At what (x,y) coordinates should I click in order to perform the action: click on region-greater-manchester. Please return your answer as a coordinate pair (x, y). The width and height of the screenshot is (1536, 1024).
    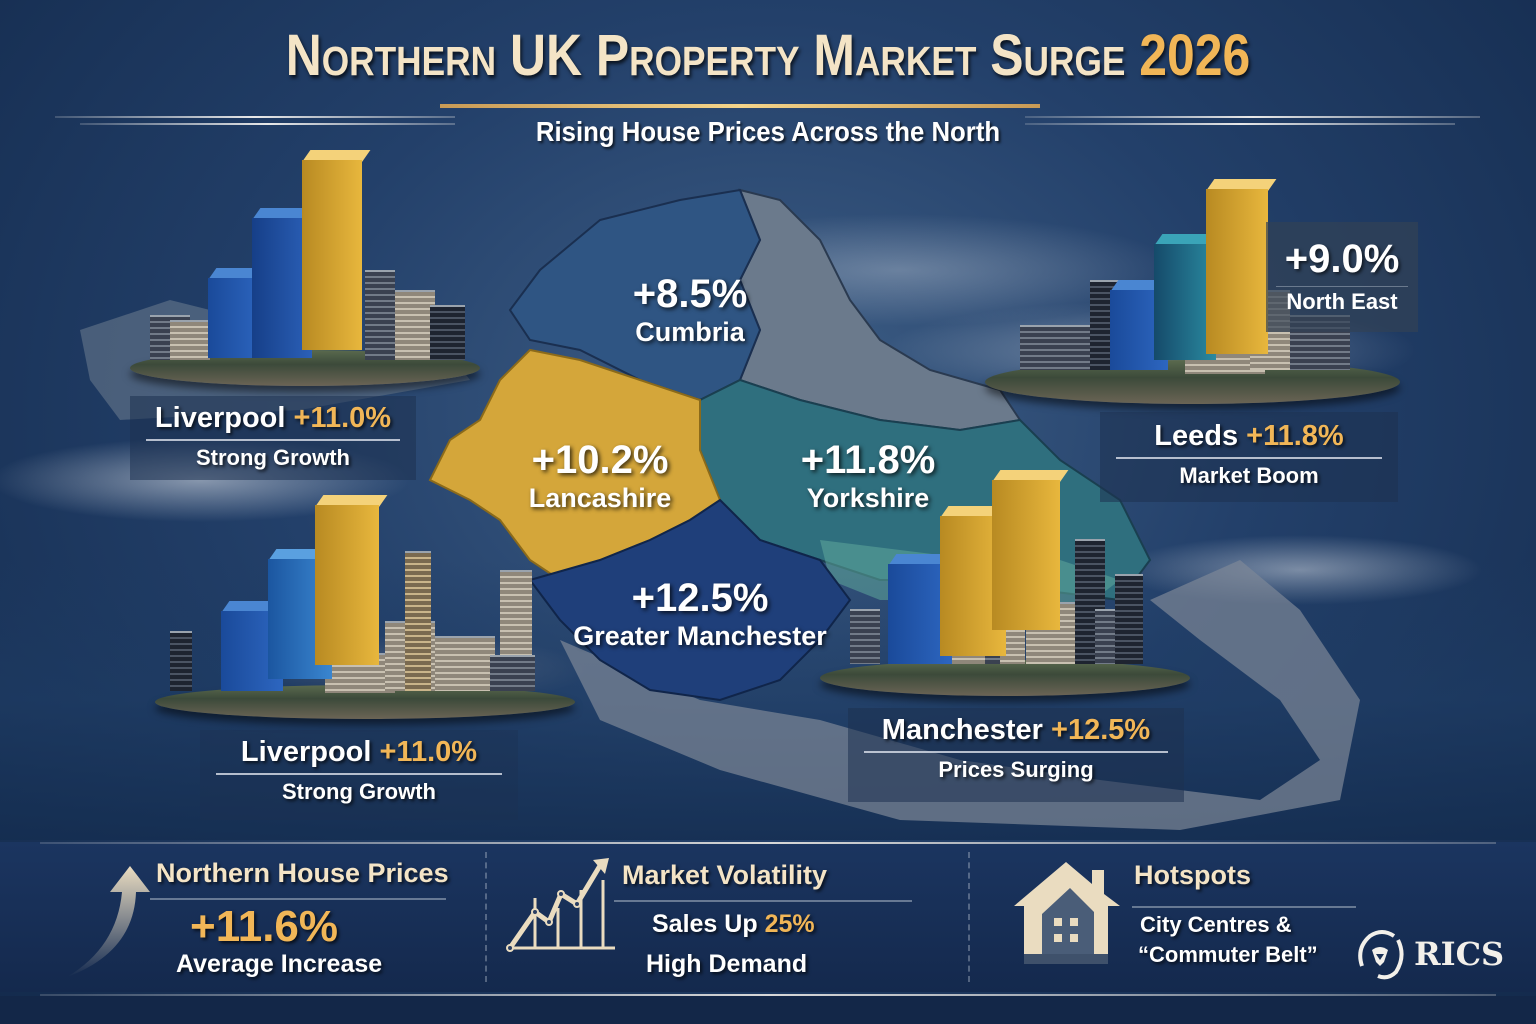
    Looking at the image, I should click on (690, 600).